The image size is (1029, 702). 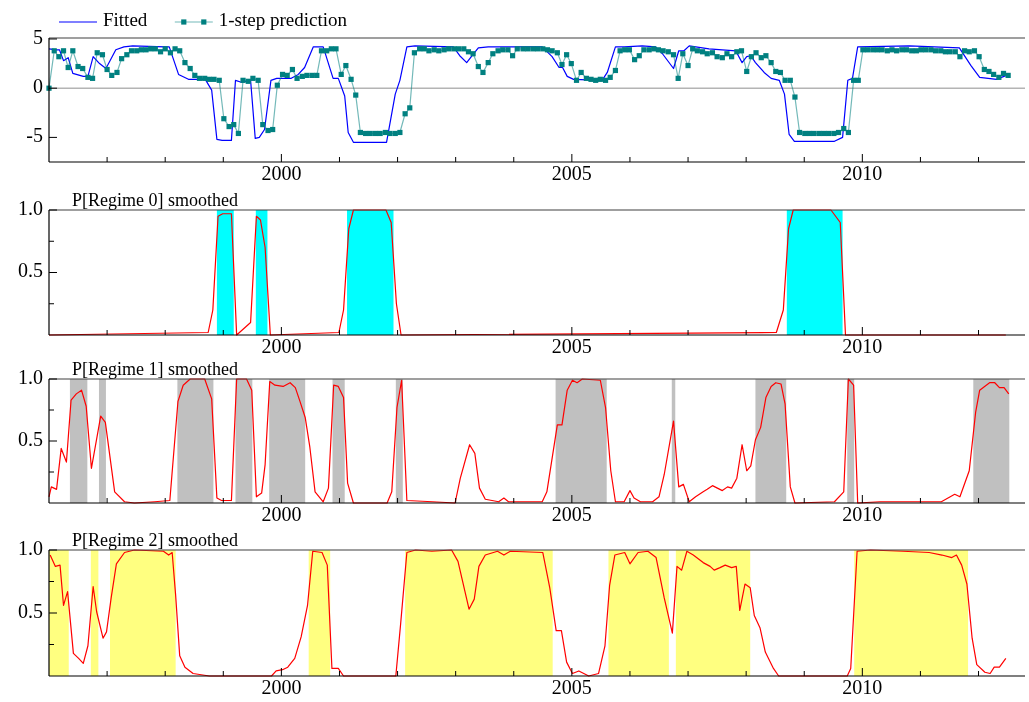 What do you see at coordinates (155, 200) in the screenshot?
I see `chart-title: P[Regime 0] smoothed` at bounding box center [155, 200].